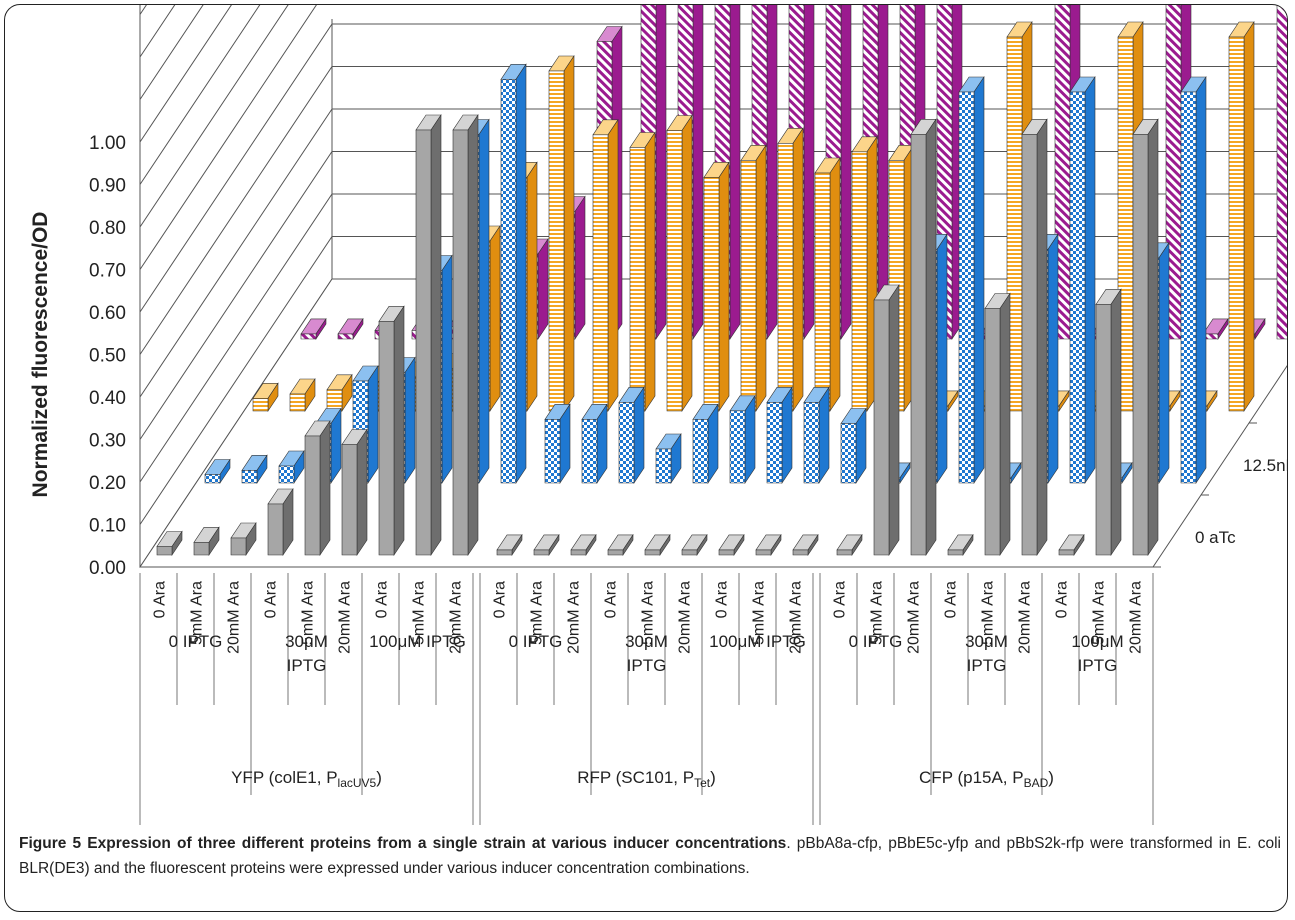  What do you see at coordinates (107, 186) in the screenshot?
I see `y-tick-label: 0.90` at bounding box center [107, 186].